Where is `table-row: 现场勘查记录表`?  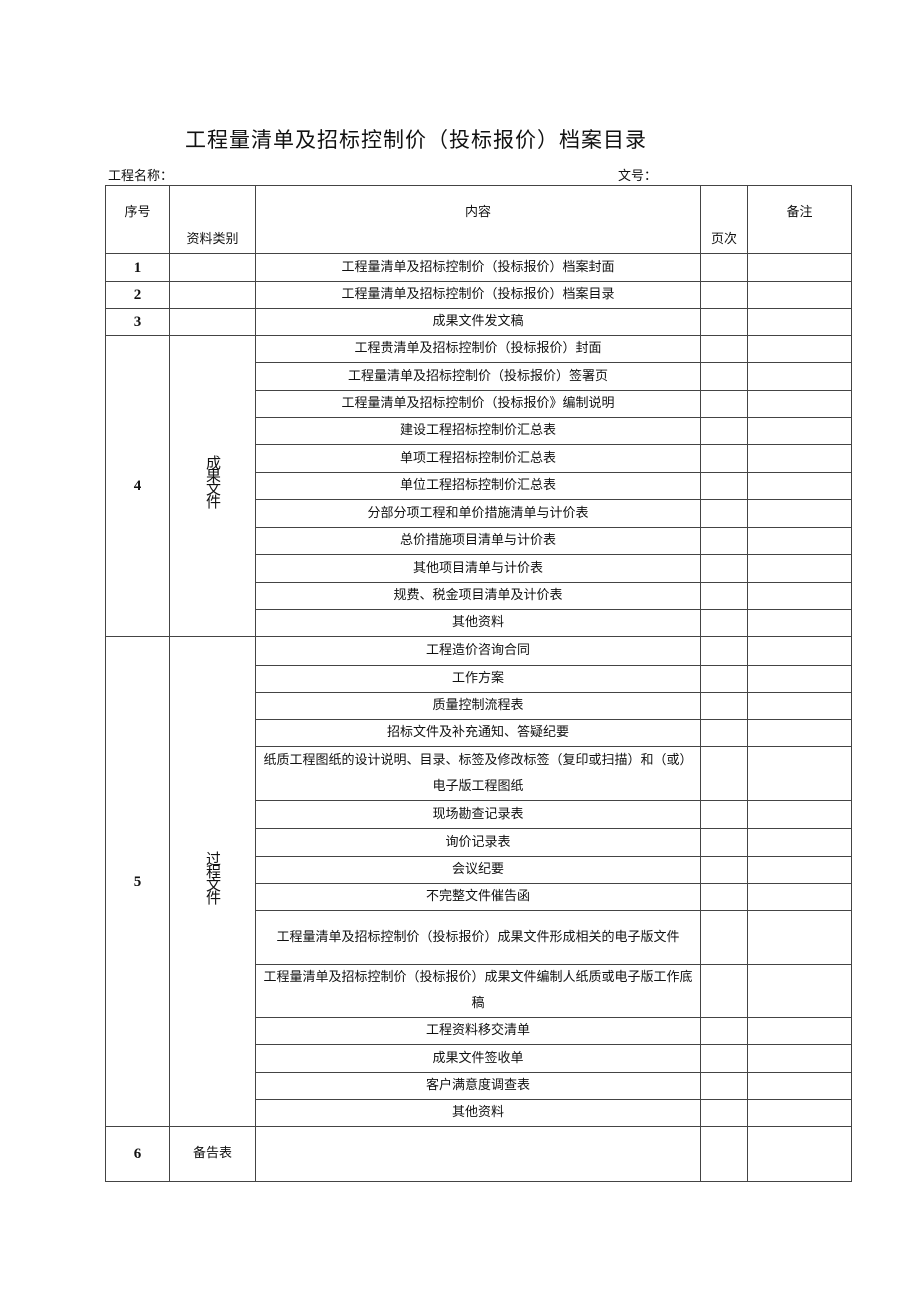
table-row: 现场勘查记录表 is located at coordinates (479, 814).